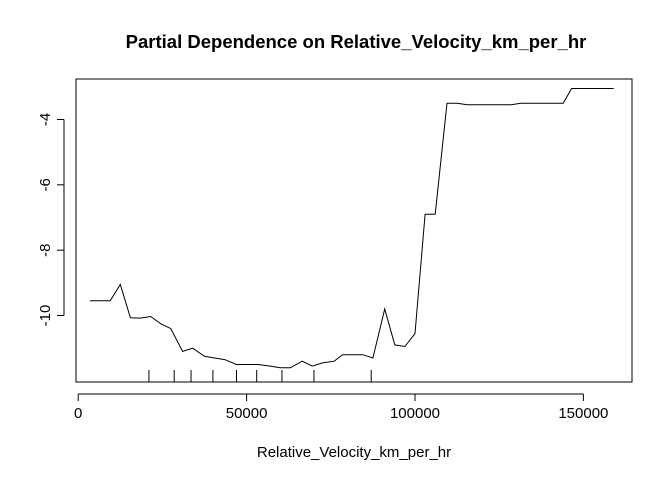 The height and width of the screenshot is (480, 672). What do you see at coordinates (341, 407) in the screenshot?
I see `x-axis: 0 50000 100000 150000` at bounding box center [341, 407].